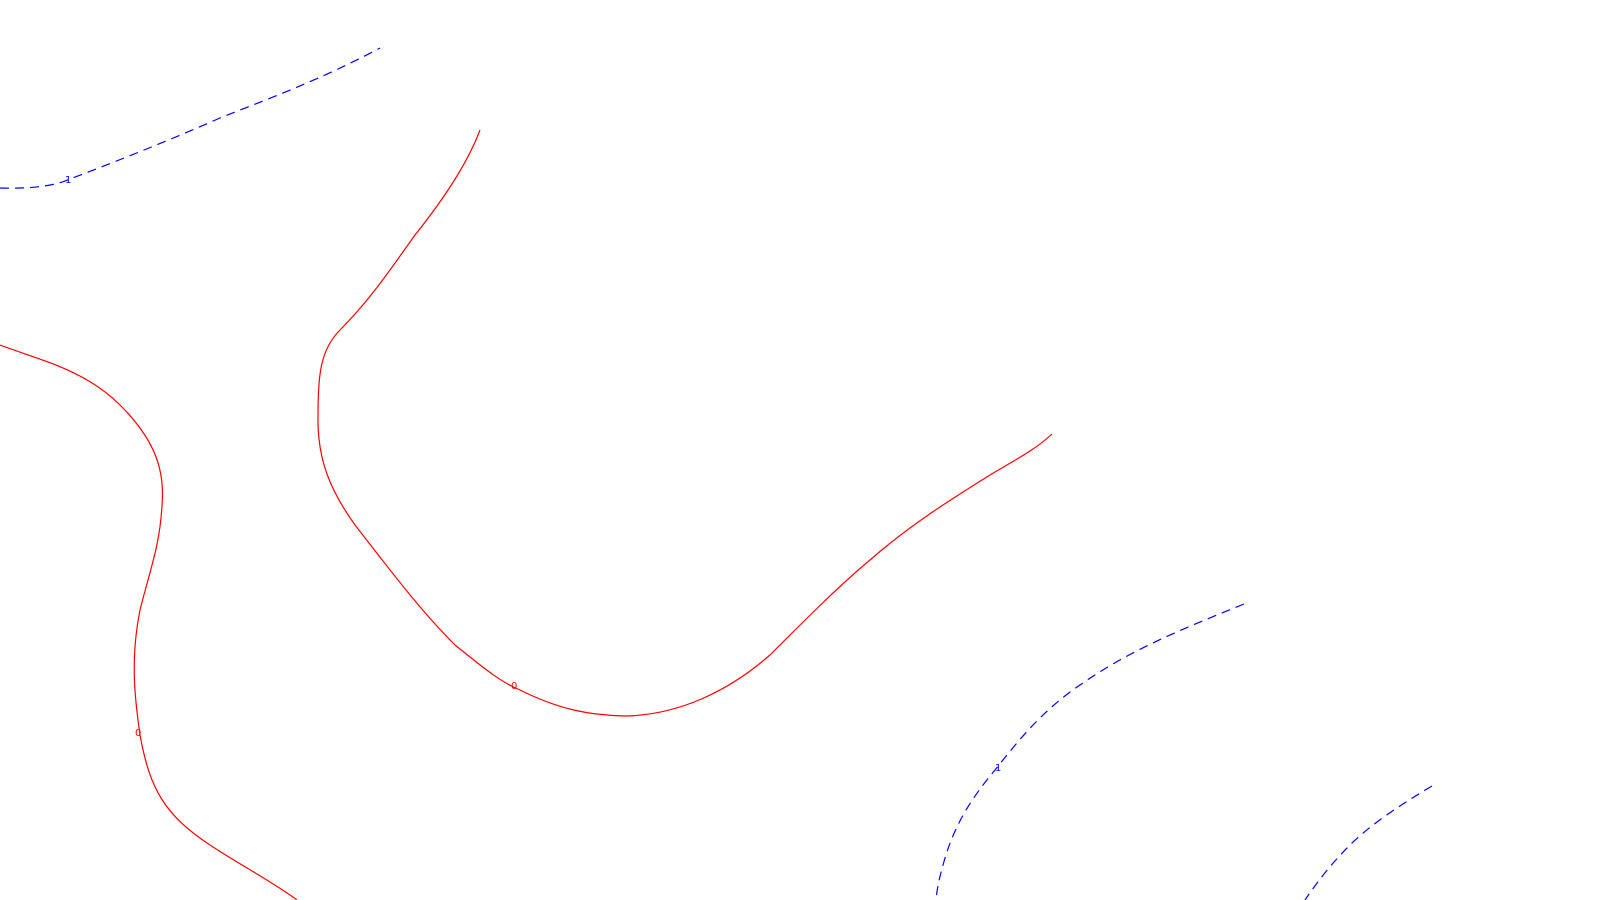 The height and width of the screenshot is (900, 1600). What do you see at coordinates (1090, 751) in the screenshot?
I see `contour-line-1-lower-middle` at bounding box center [1090, 751].